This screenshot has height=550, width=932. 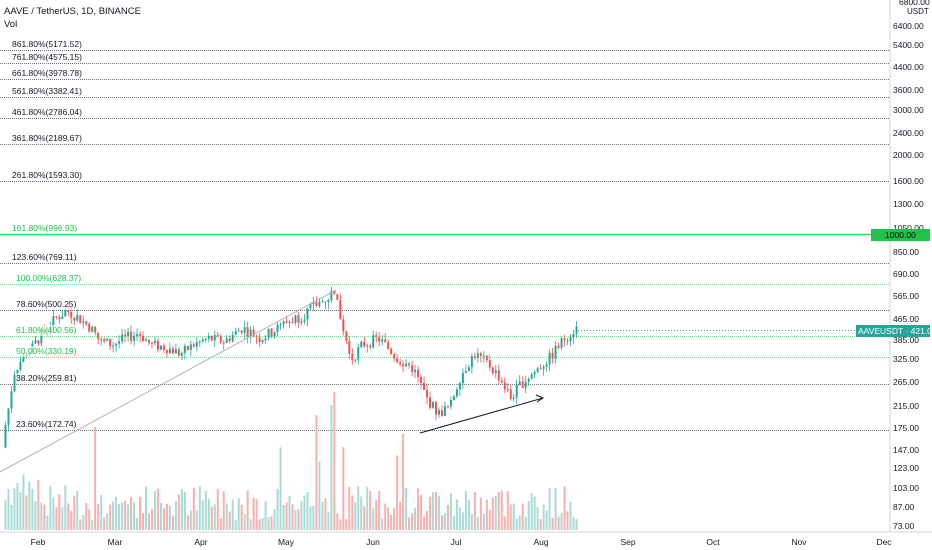 What do you see at coordinates (47, 111) in the screenshot?
I see `fib-level-label: 461.80%(2786.04)` at bounding box center [47, 111].